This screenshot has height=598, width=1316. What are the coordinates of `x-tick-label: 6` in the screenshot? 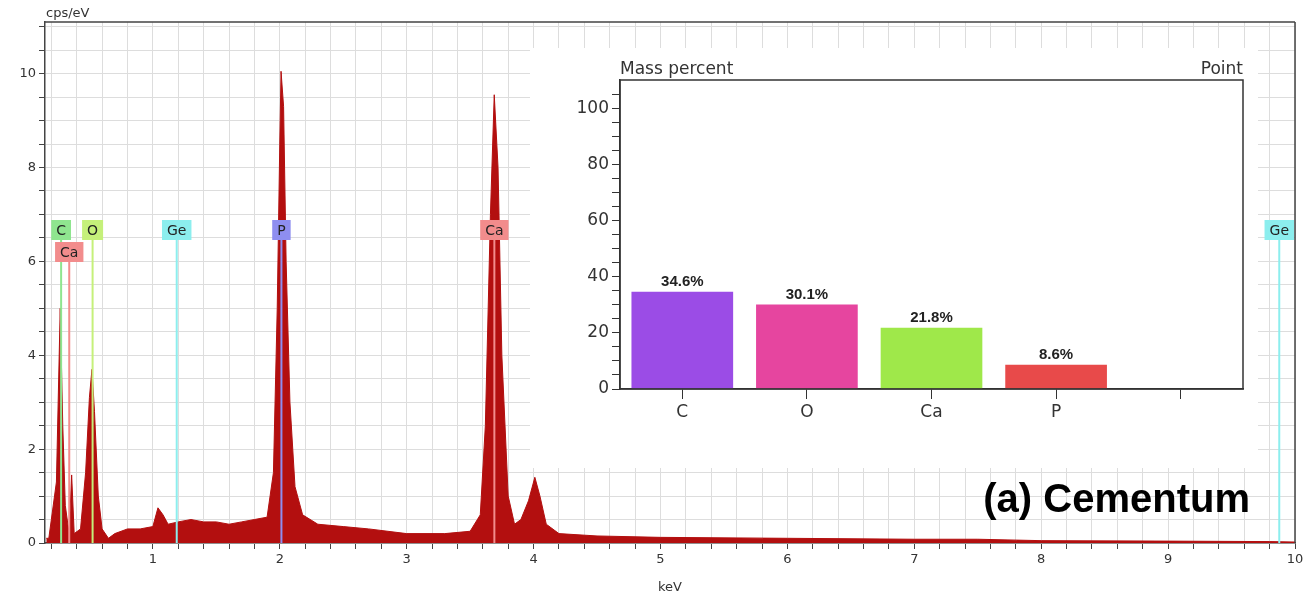 It's located at (787, 559).